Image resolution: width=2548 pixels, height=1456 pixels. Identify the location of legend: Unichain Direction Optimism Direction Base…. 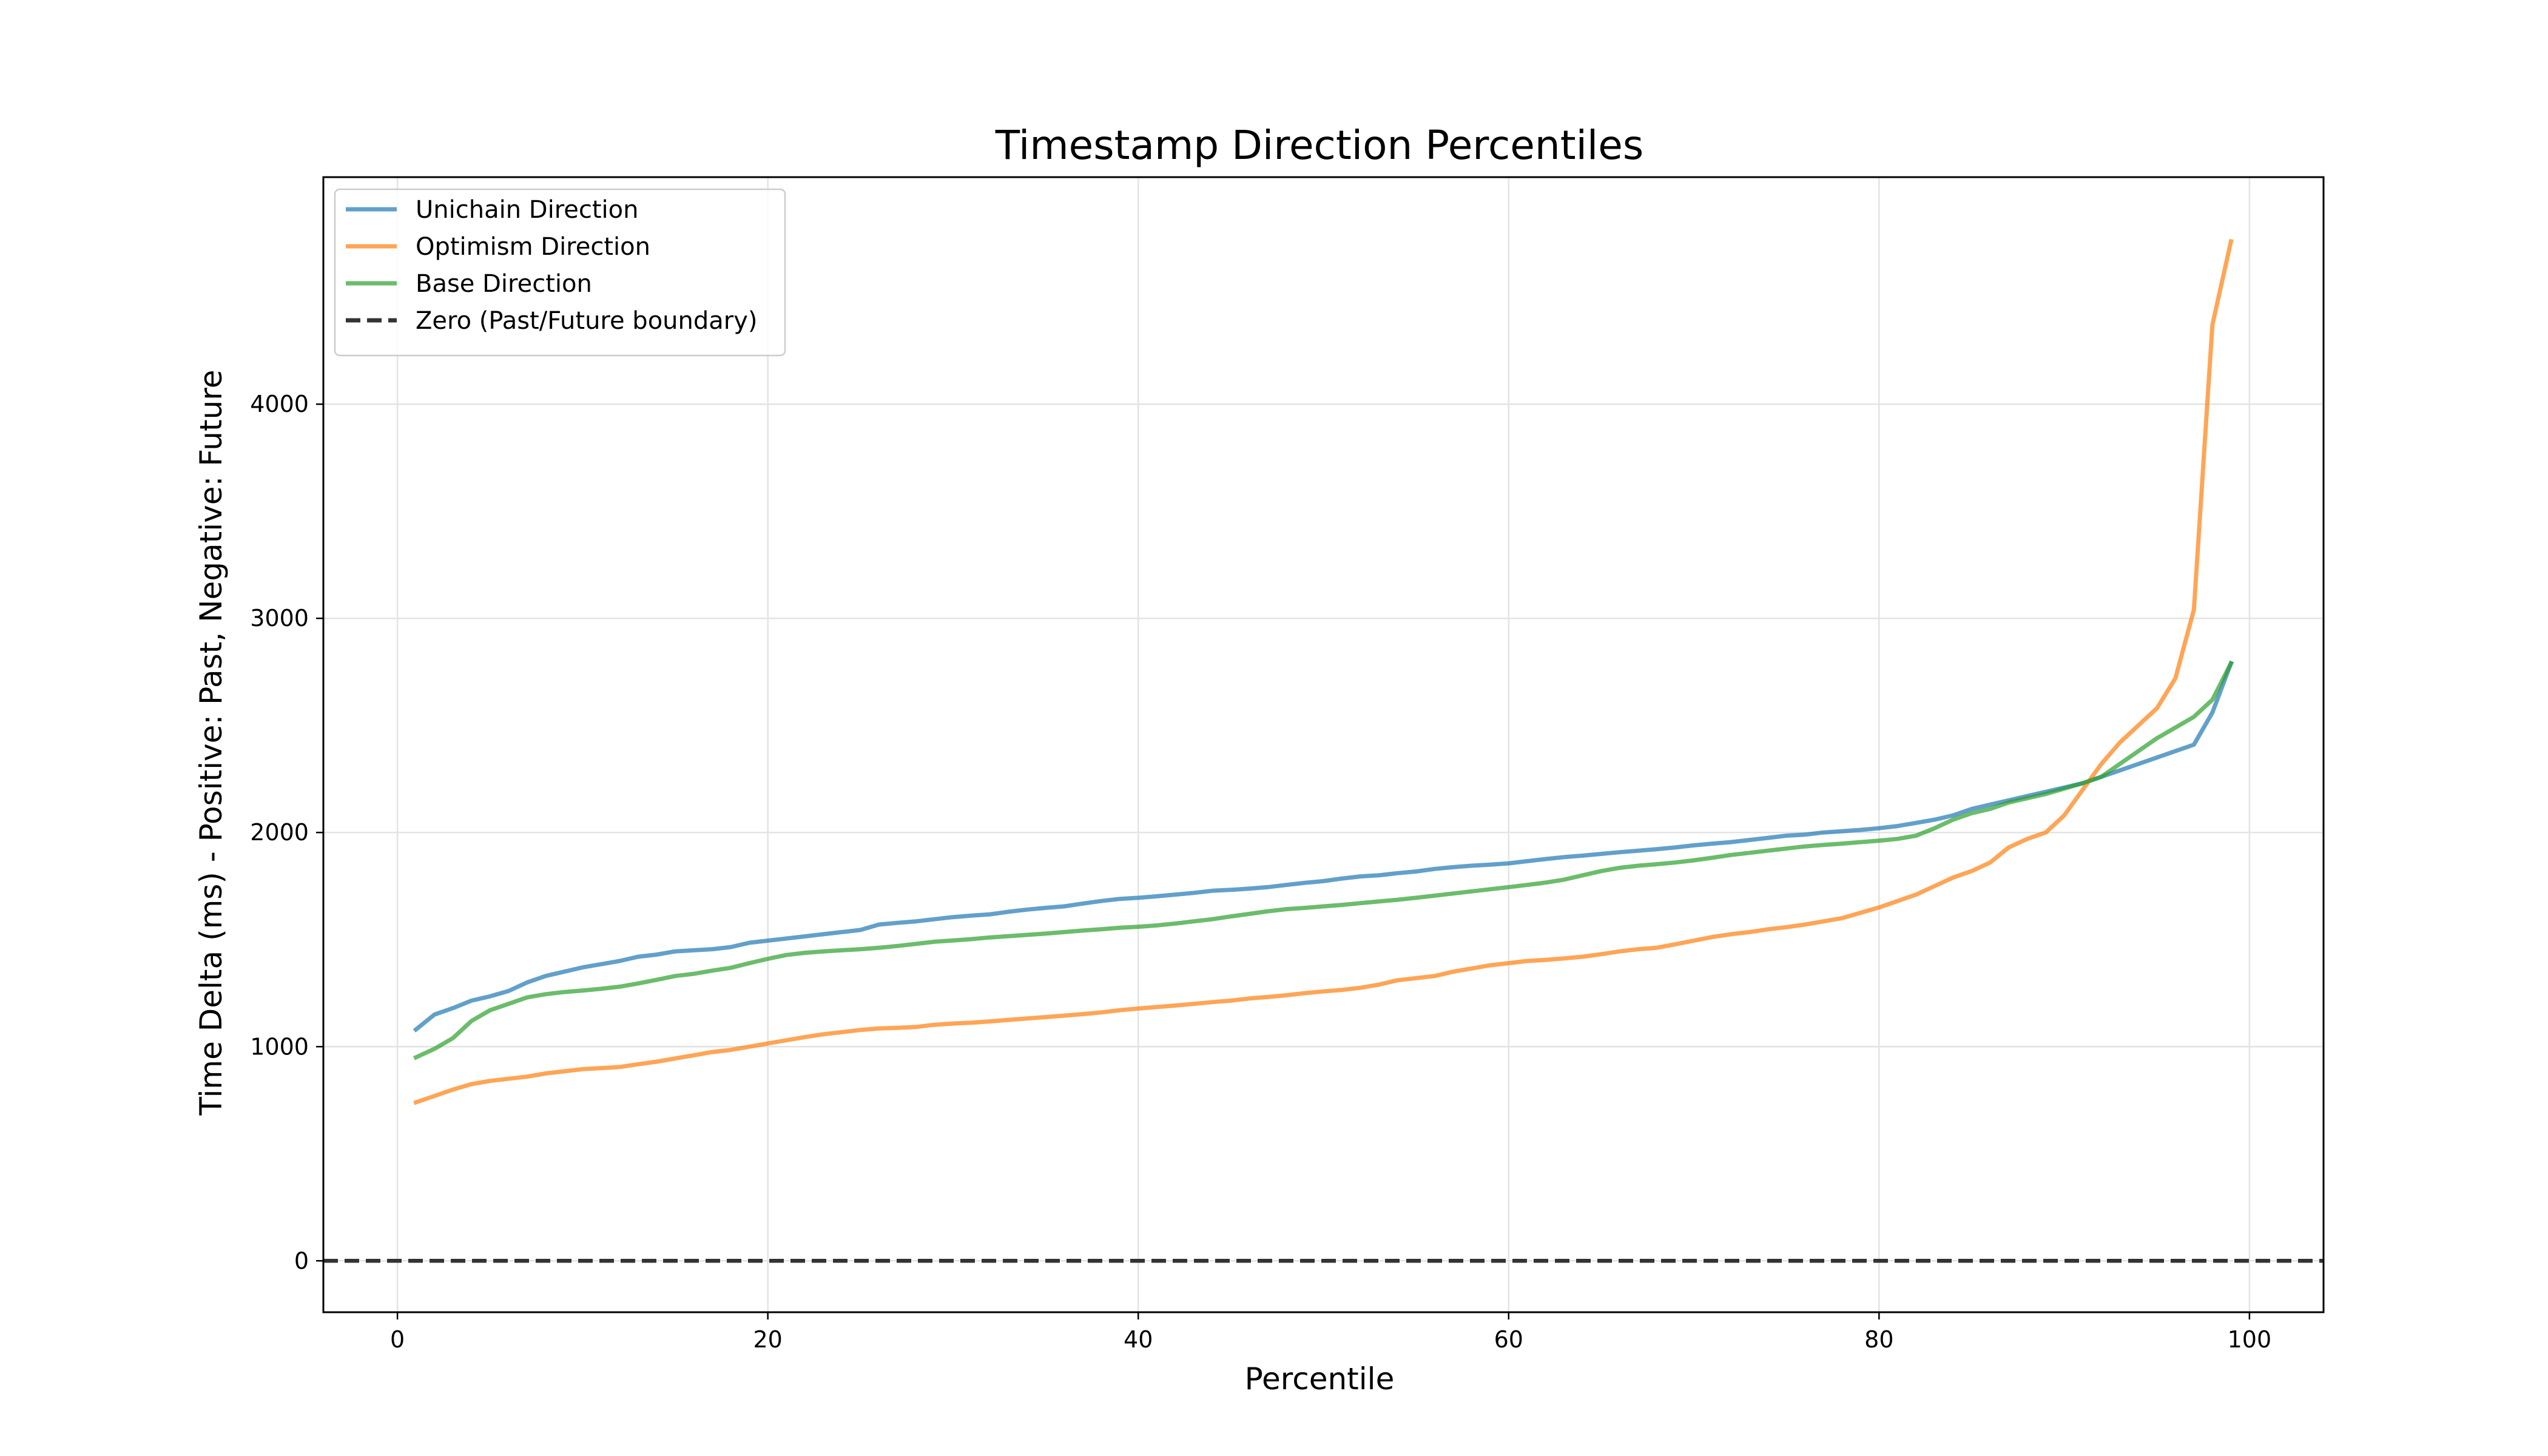
(560, 272).